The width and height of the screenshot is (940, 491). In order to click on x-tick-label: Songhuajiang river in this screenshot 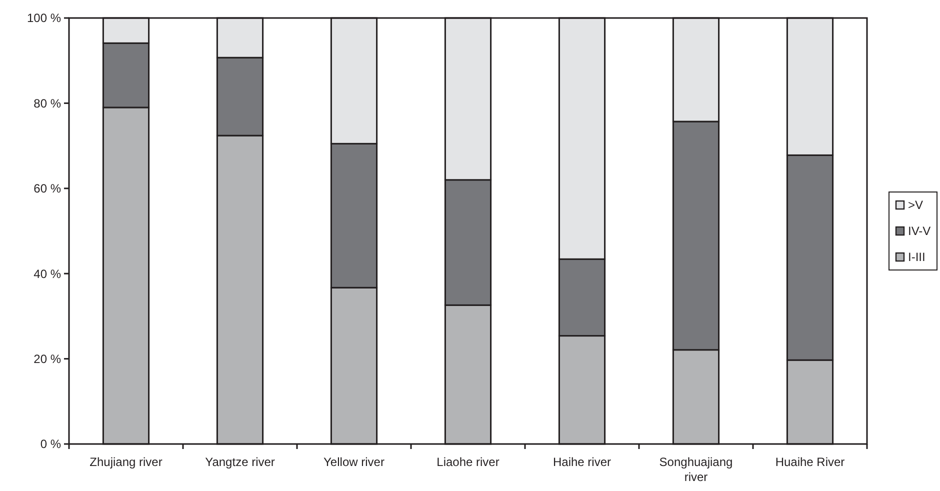, I will do `click(696, 469)`.